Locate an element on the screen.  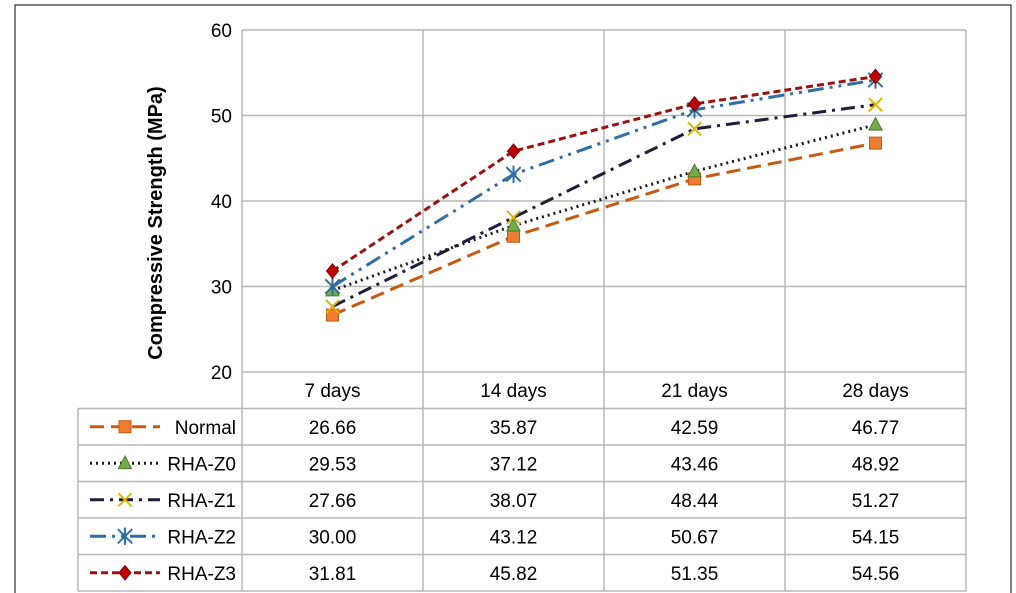
y-tick-label: 20 is located at coordinates (221, 373).